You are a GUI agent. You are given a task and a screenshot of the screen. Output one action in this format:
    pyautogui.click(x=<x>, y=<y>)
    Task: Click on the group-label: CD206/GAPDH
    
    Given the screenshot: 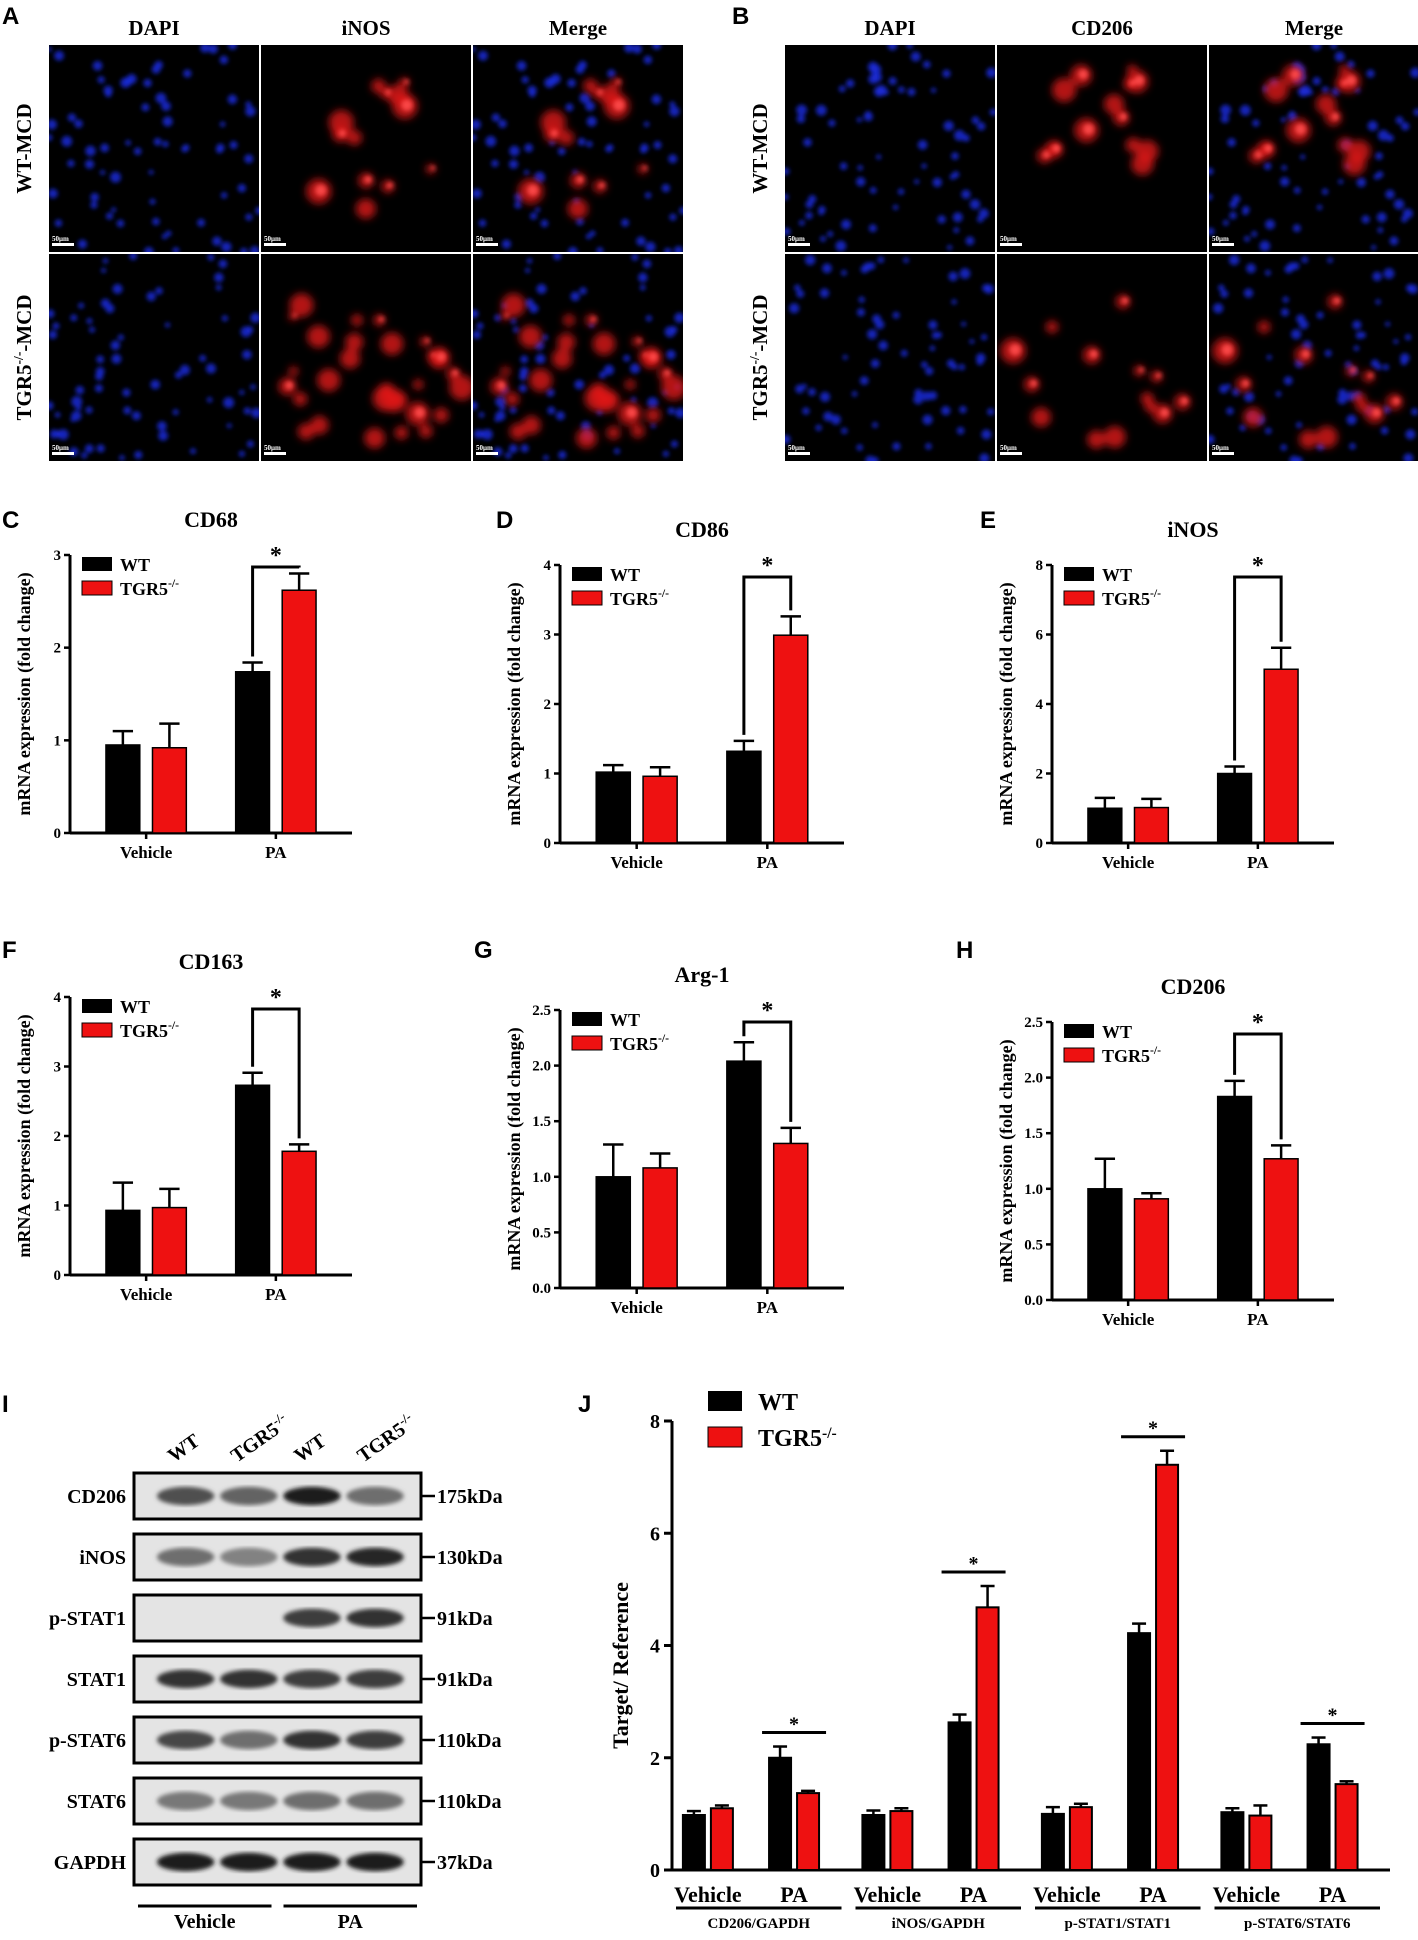 What is the action you would take?
    pyautogui.click(x=759, y=1924)
    